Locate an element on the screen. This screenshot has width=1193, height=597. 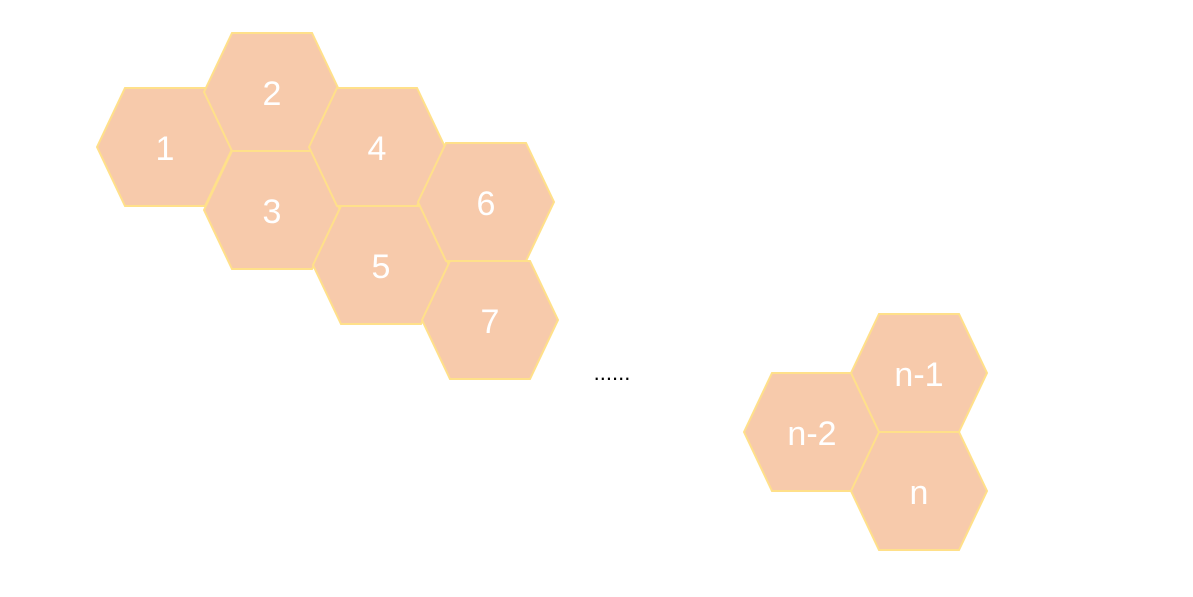
hex-label: 3 is located at coordinates (272, 212).